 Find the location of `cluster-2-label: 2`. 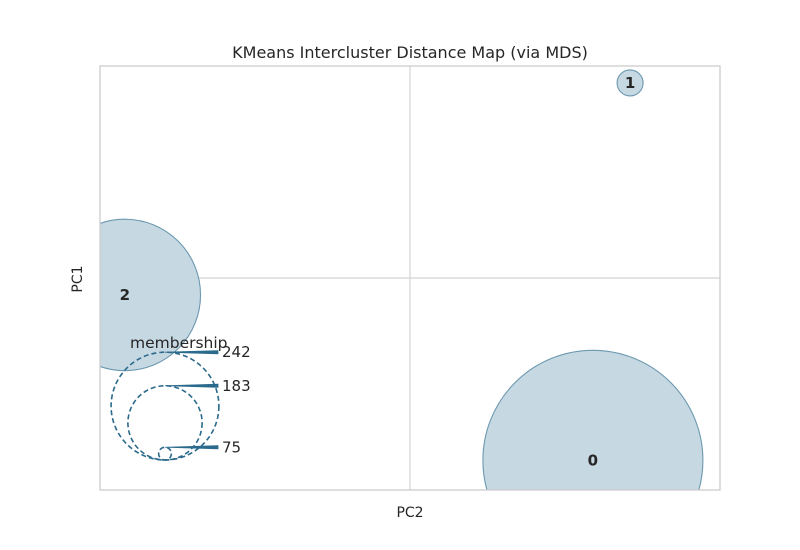

cluster-2-label: 2 is located at coordinates (125, 295).